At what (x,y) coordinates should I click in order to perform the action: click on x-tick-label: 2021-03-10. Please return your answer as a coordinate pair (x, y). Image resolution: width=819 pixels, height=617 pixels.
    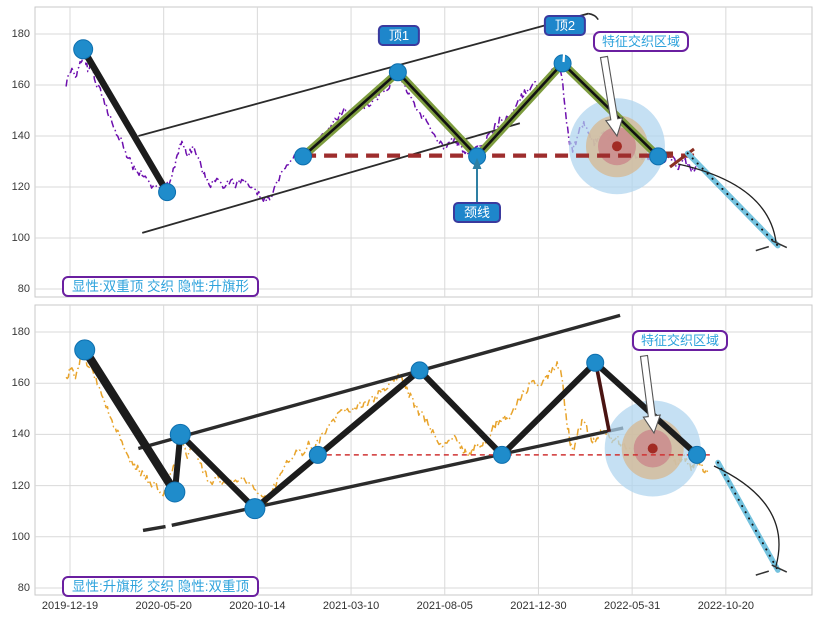
    Looking at the image, I should click on (351, 606).